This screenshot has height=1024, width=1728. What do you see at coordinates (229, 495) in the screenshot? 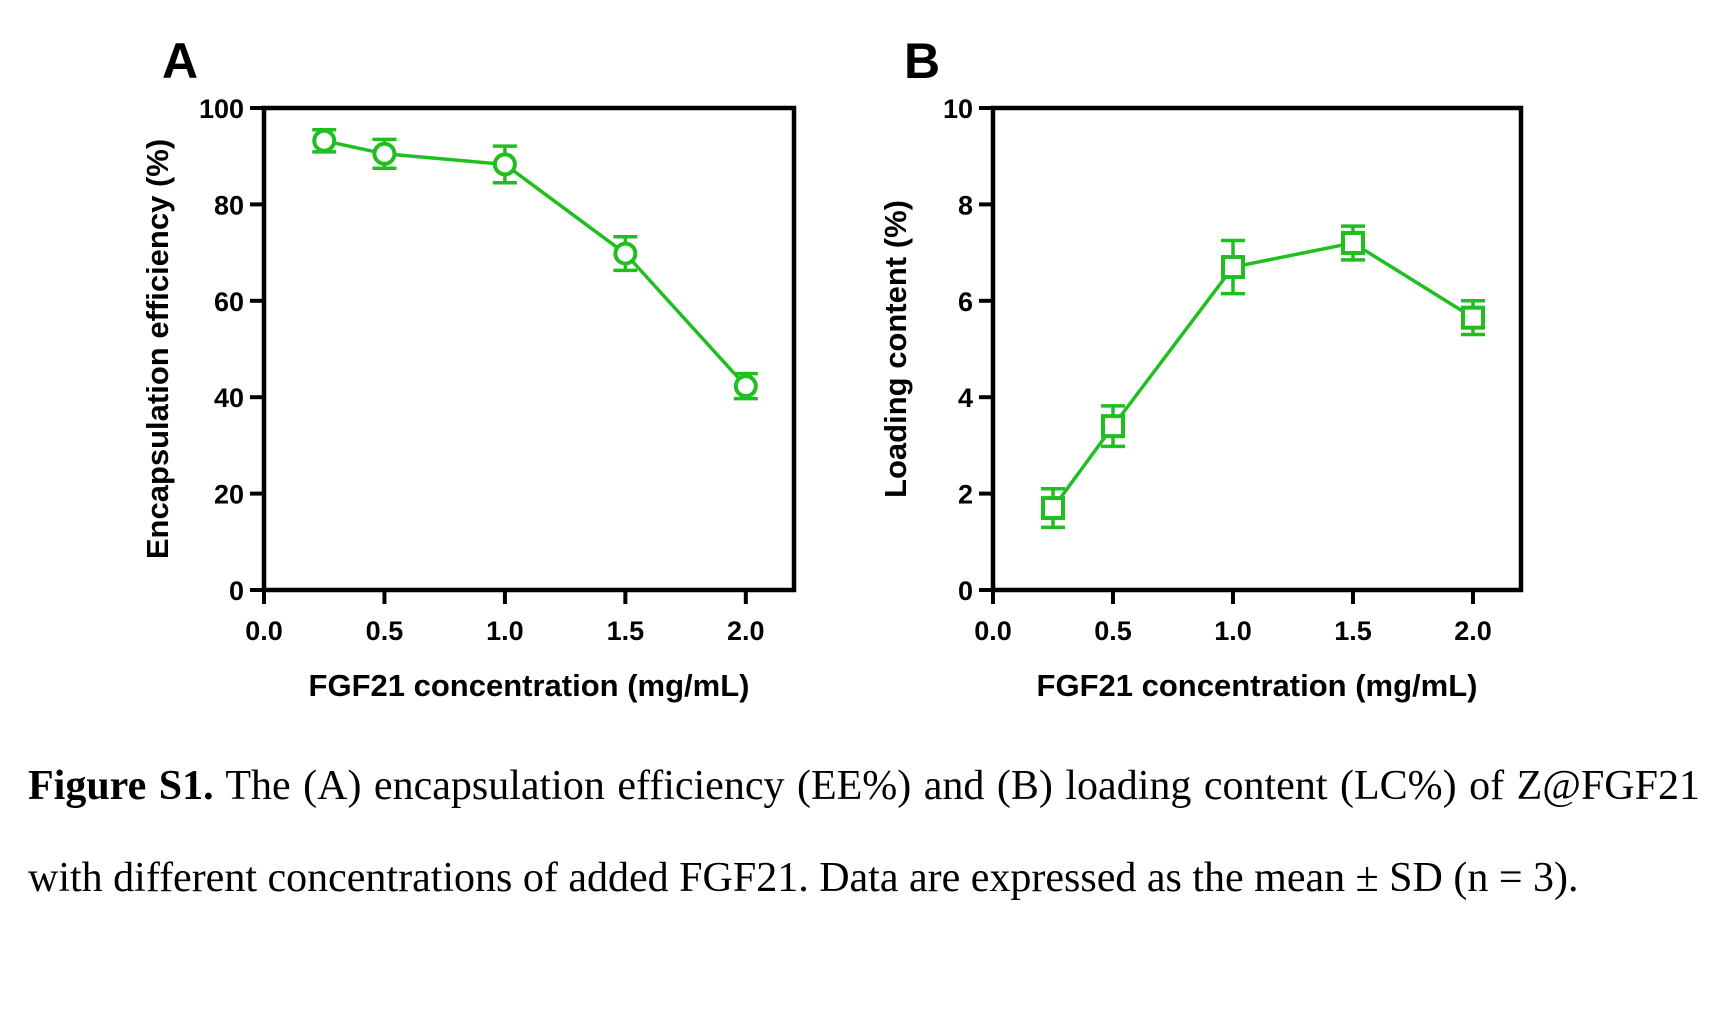
I see `y-tick-label-a: 20` at bounding box center [229, 495].